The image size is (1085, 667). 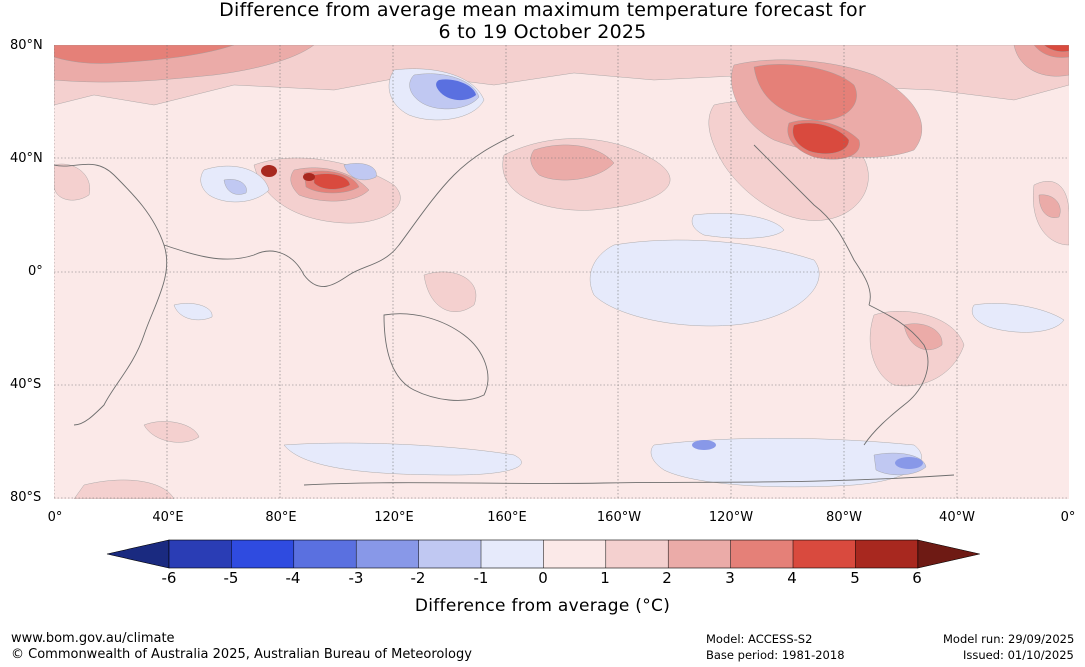 I want to click on colorbar-label: 5, so click(x=855, y=578).